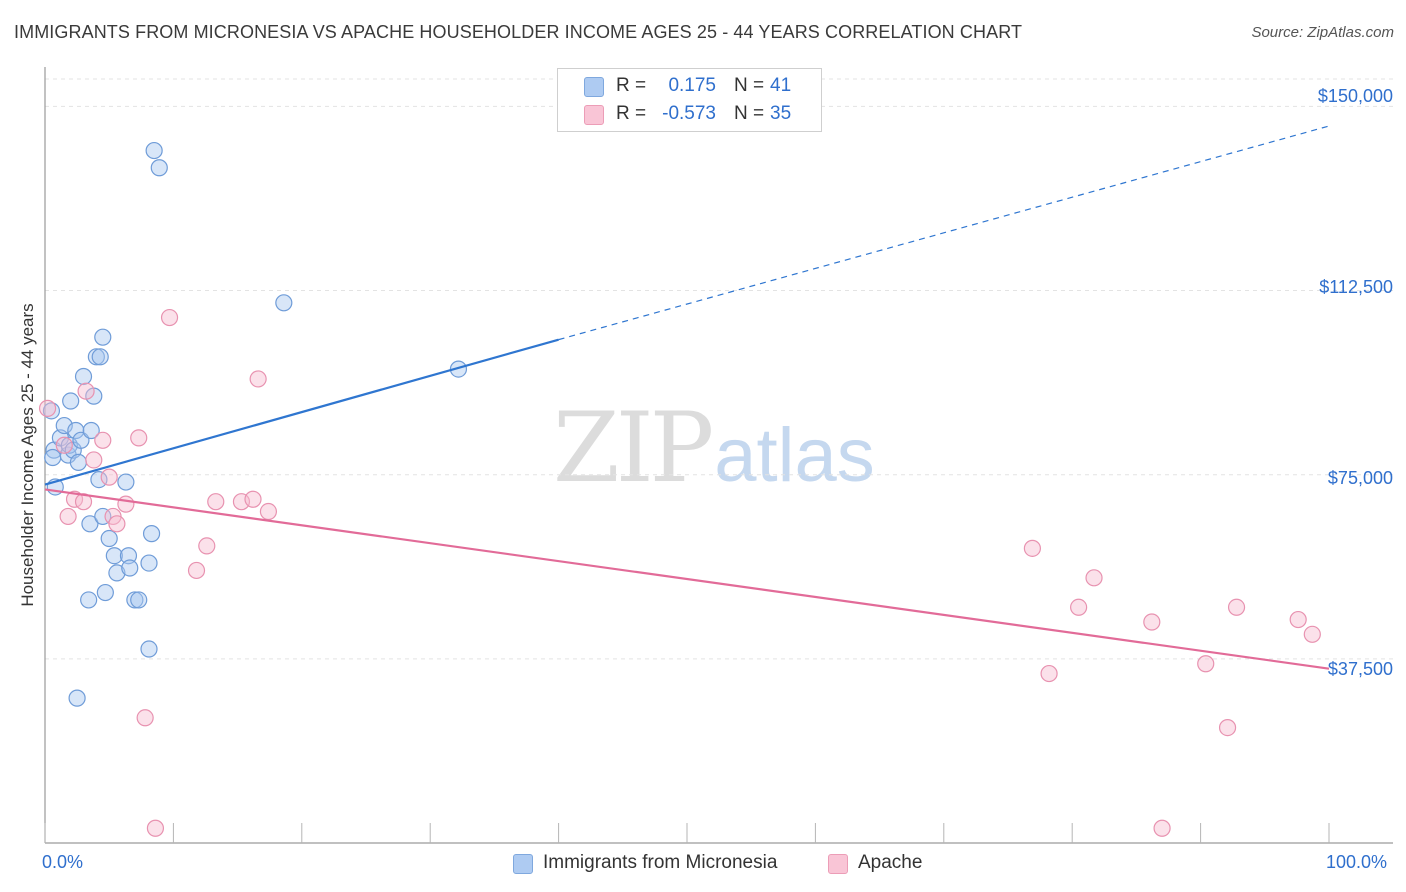  I want to click on series-label-micronesia: Immigrants from Micronesia, so click(660, 862).